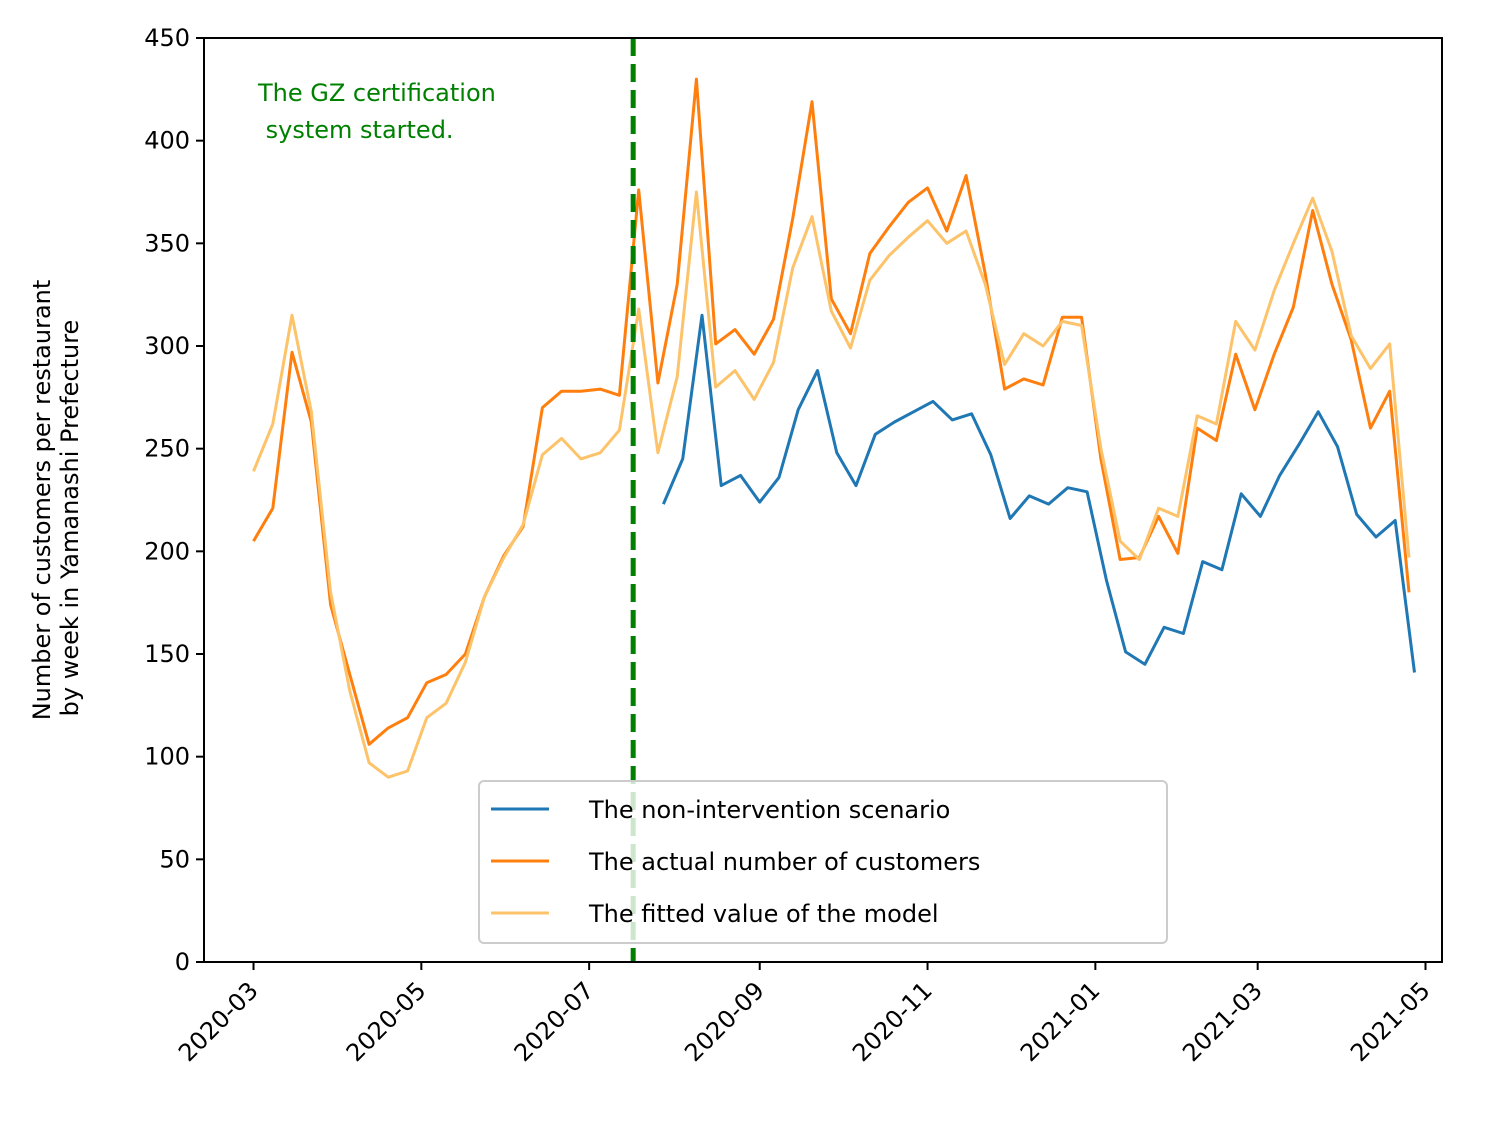 This screenshot has width=1488, height=1138. I want to click on intervention-annotation-line-2: system started., so click(356, 130).